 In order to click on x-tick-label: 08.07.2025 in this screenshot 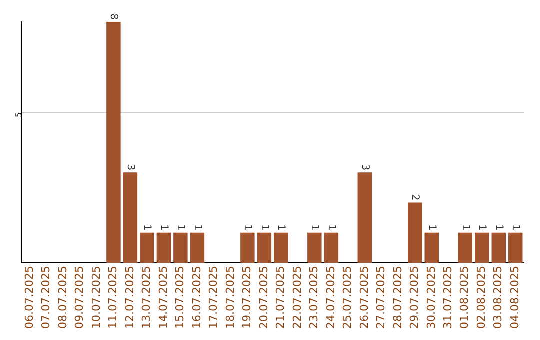, I will do `click(63, 298)`.